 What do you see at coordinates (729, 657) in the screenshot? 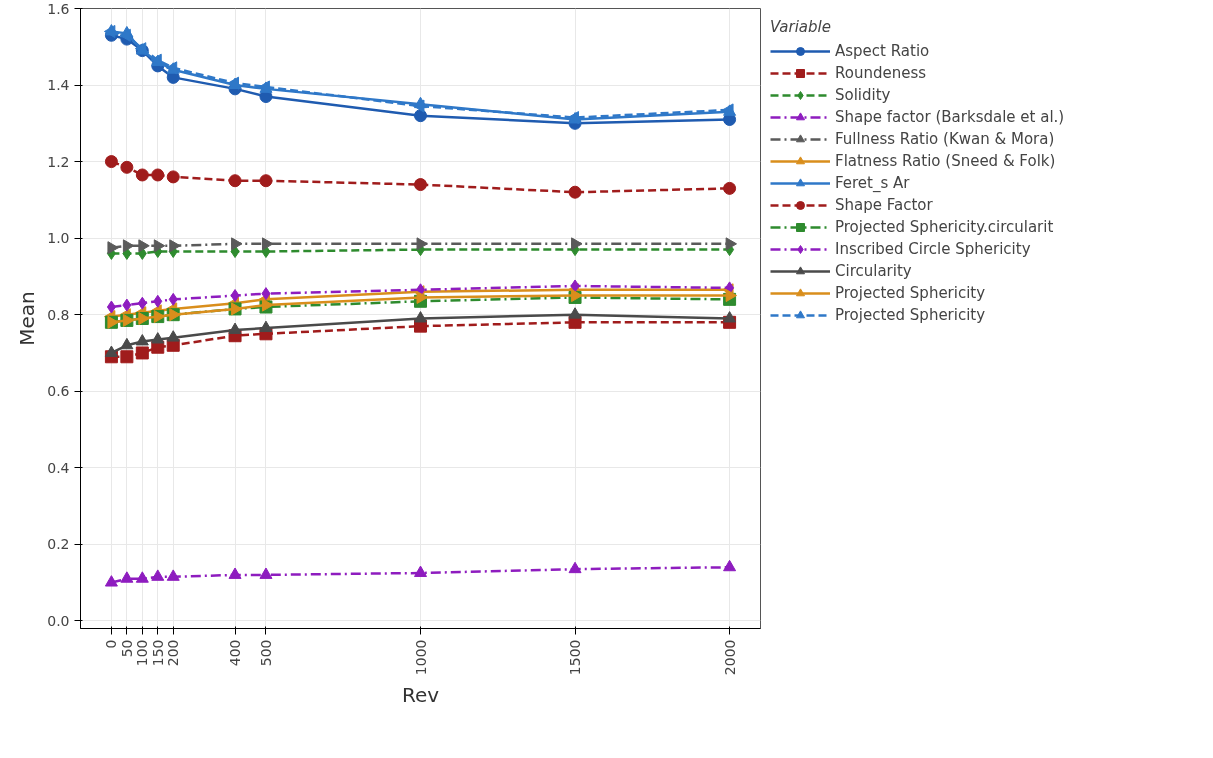
I see `x-tick-label: 2000` at bounding box center [729, 657].